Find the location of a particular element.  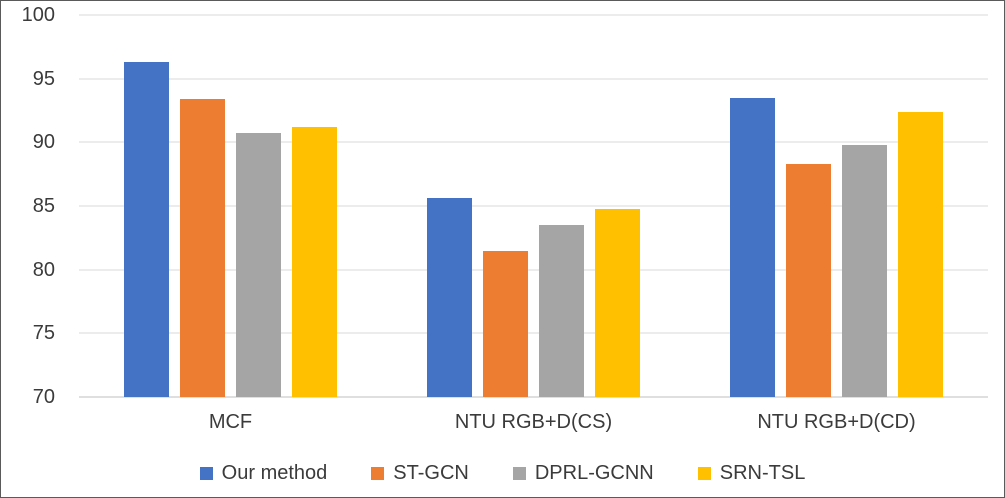

y-tick-label-70: 70 is located at coordinates (43, 397).